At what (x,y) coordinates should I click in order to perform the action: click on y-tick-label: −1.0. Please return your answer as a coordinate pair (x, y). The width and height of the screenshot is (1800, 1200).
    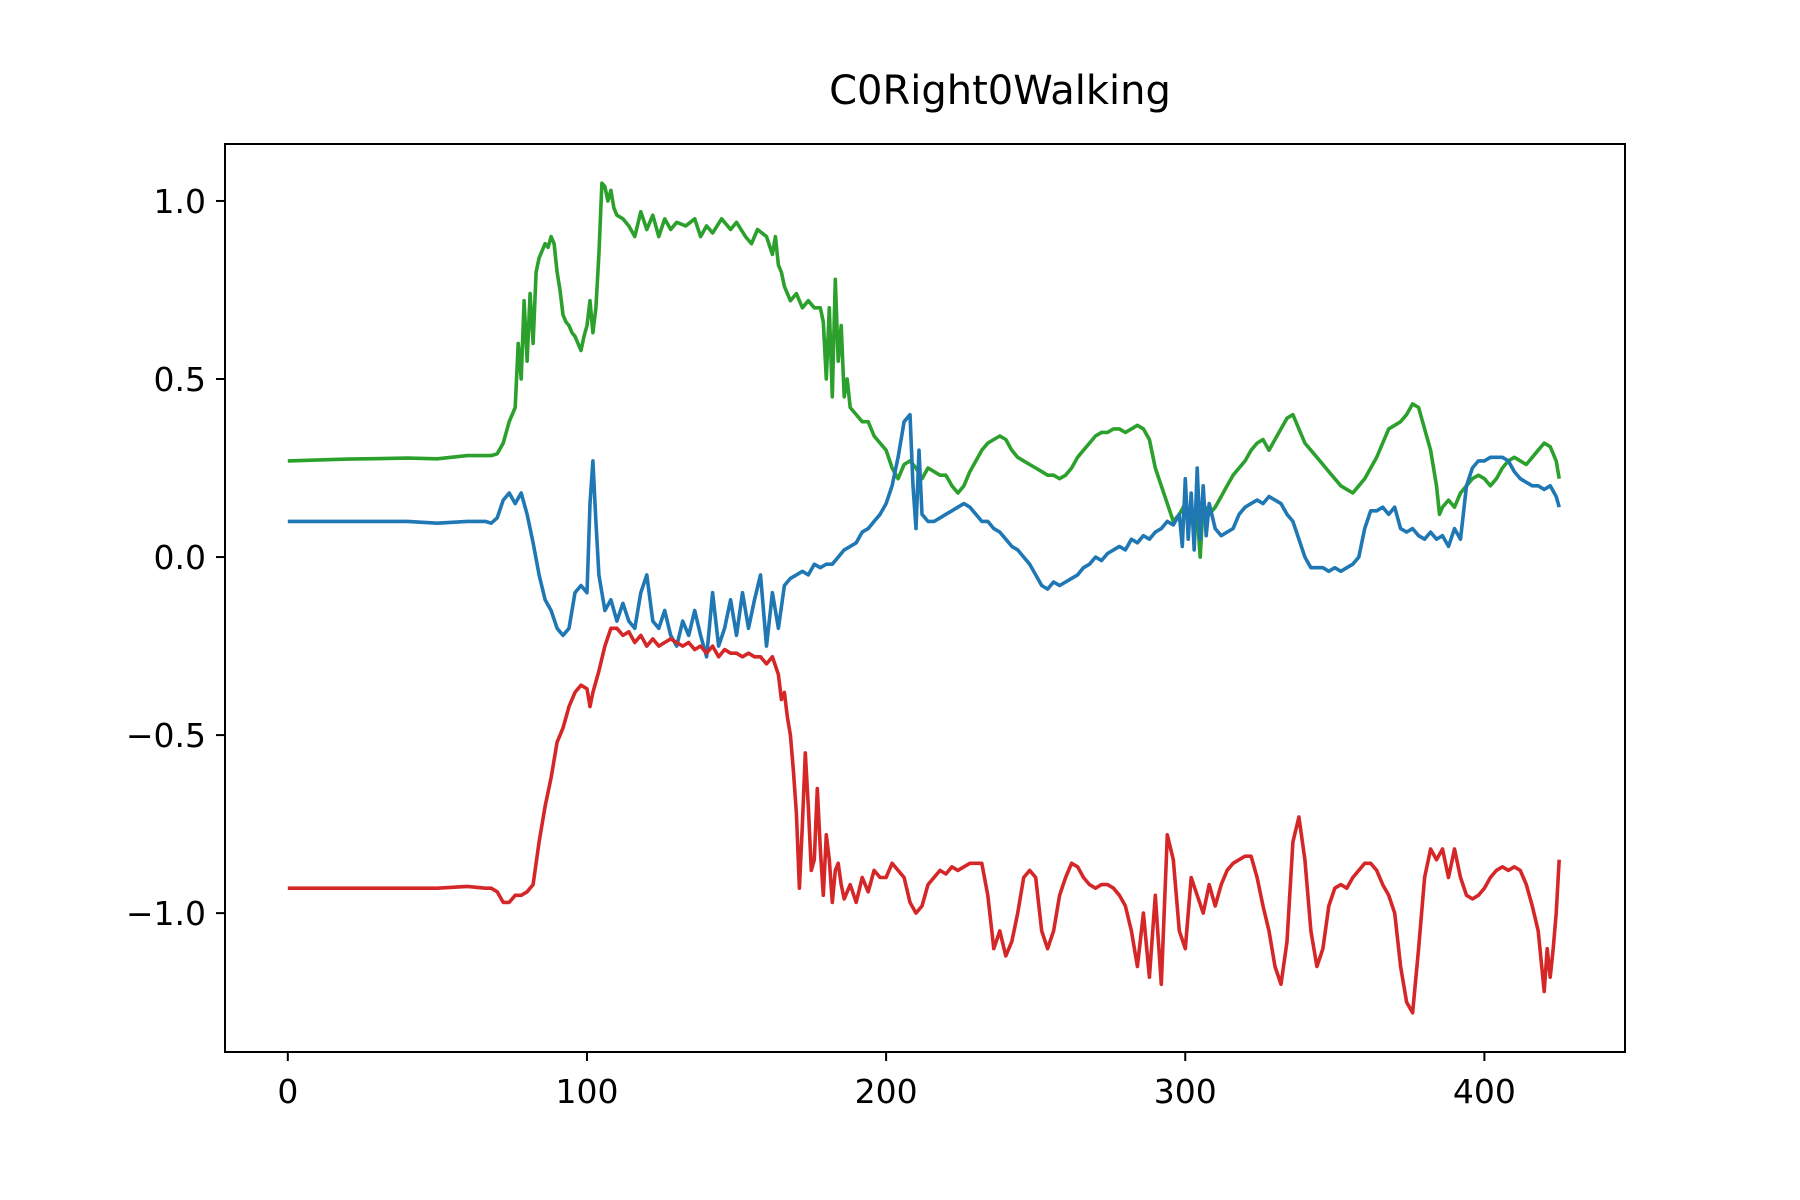
    Looking at the image, I should click on (166, 913).